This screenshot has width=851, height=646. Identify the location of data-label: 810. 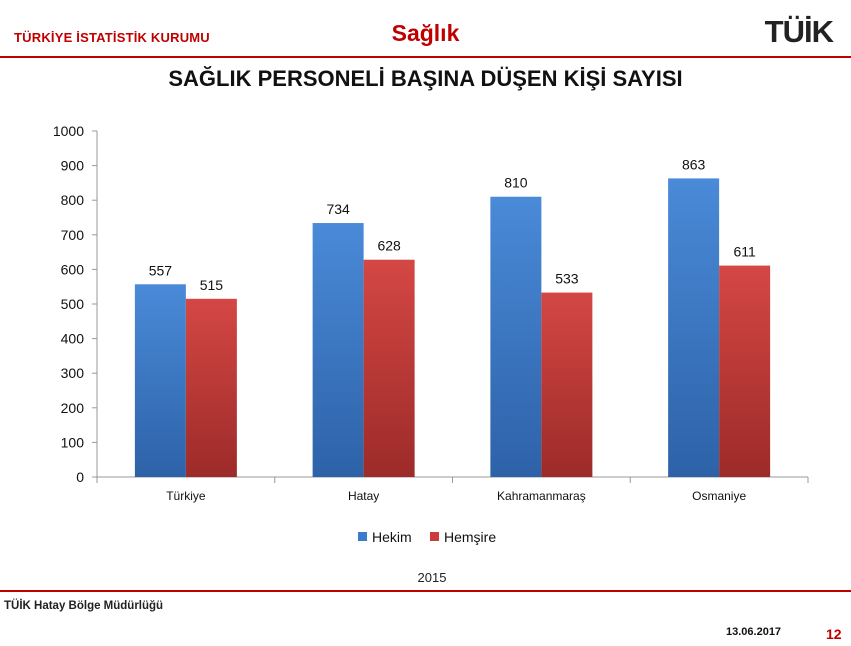
(516, 183).